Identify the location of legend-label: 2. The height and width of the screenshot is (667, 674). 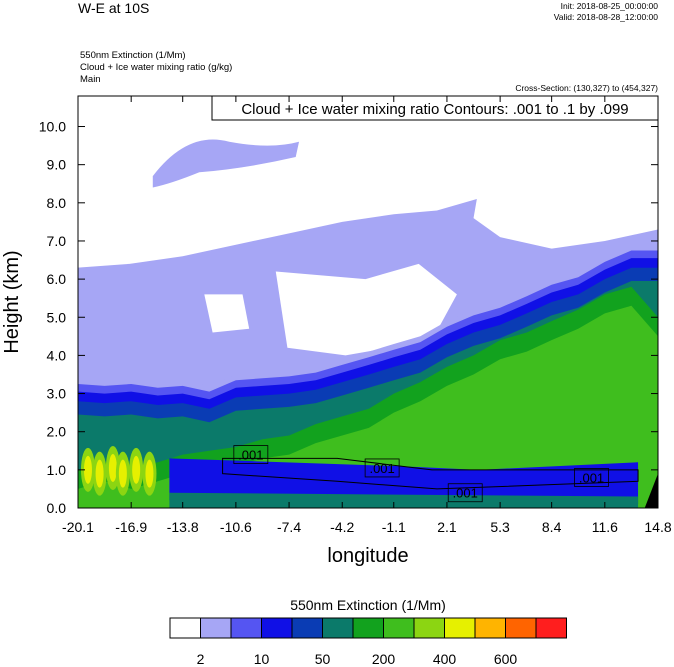
(201, 659).